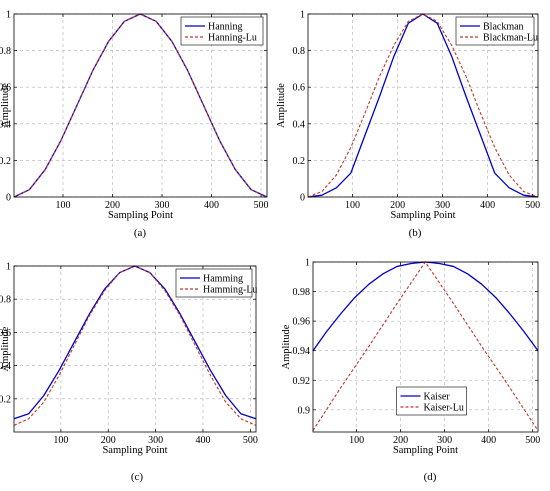 This screenshot has height=491, width=550. I want to click on legend-entry: Kaiser, so click(437, 397).